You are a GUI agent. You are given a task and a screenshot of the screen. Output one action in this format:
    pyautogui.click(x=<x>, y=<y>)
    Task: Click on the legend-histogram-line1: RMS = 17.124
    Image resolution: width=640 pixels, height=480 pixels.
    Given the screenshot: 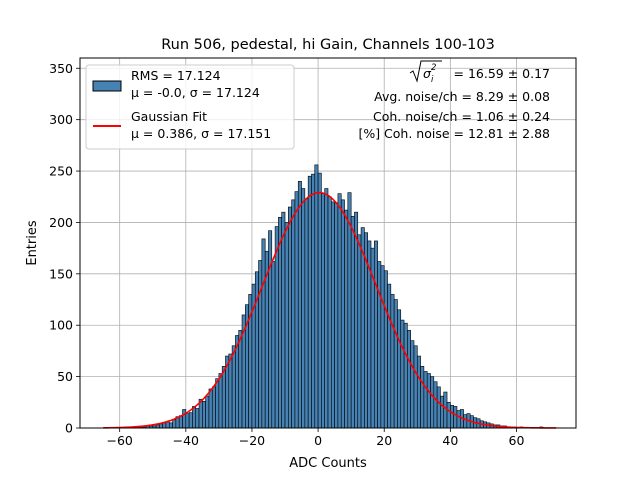 What is the action you would take?
    pyautogui.click(x=176, y=75)
    